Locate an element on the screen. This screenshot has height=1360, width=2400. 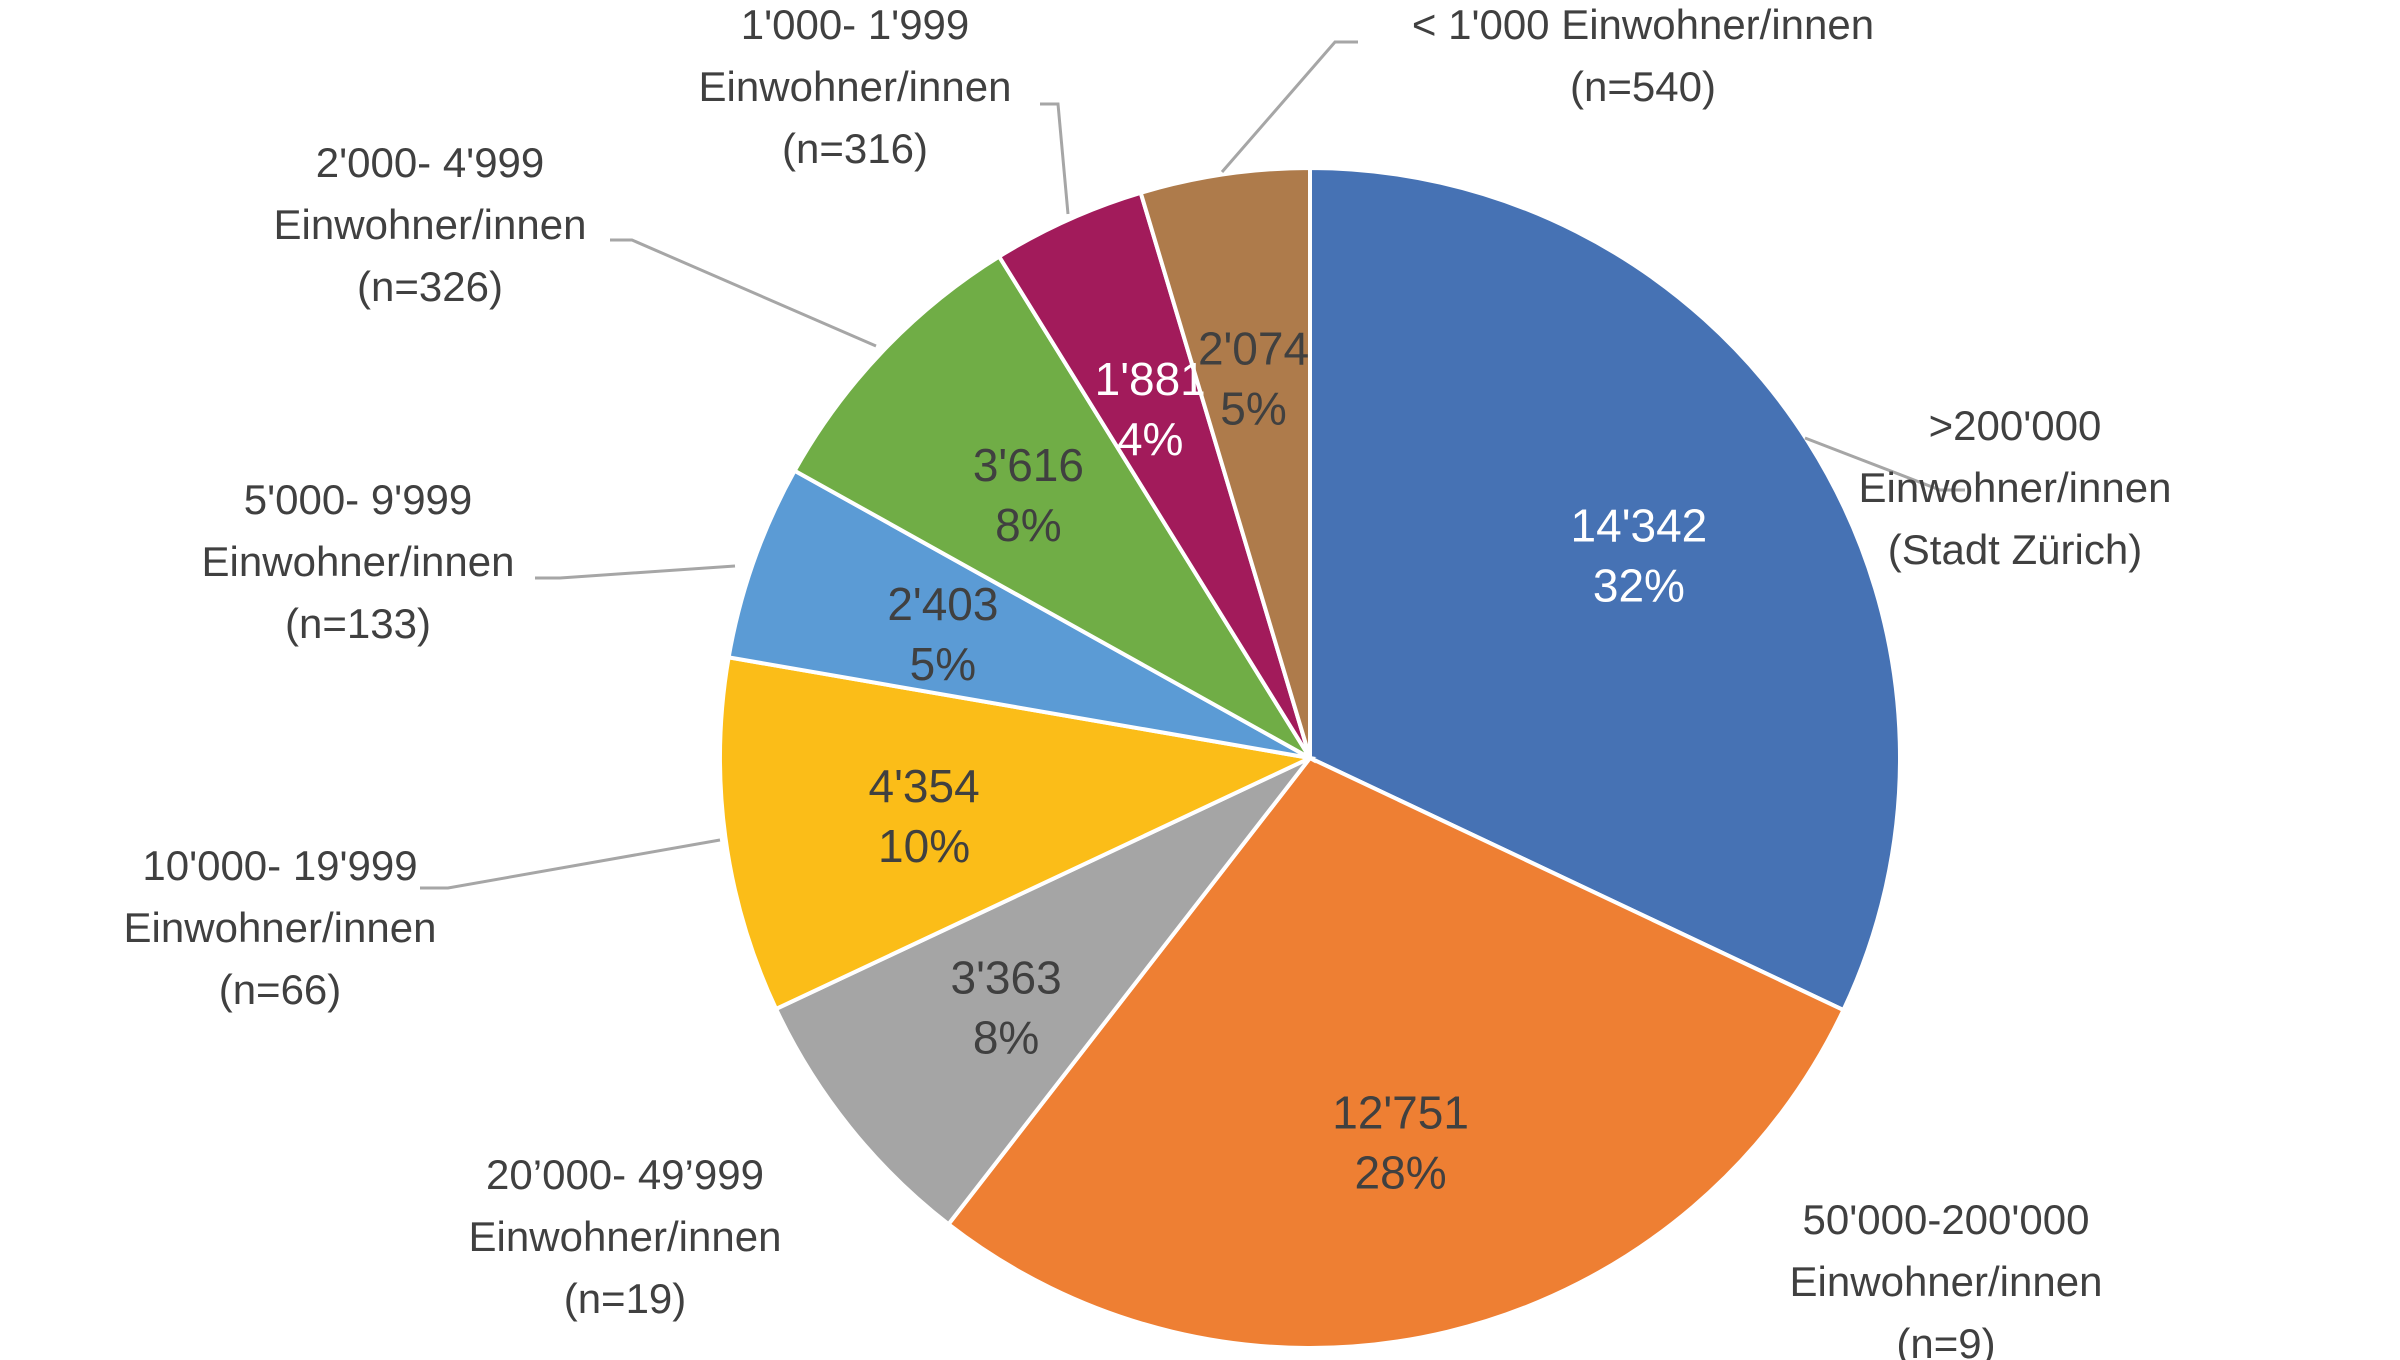
data-label-6: 1'881 4% is located at coordinates (1150, 409).